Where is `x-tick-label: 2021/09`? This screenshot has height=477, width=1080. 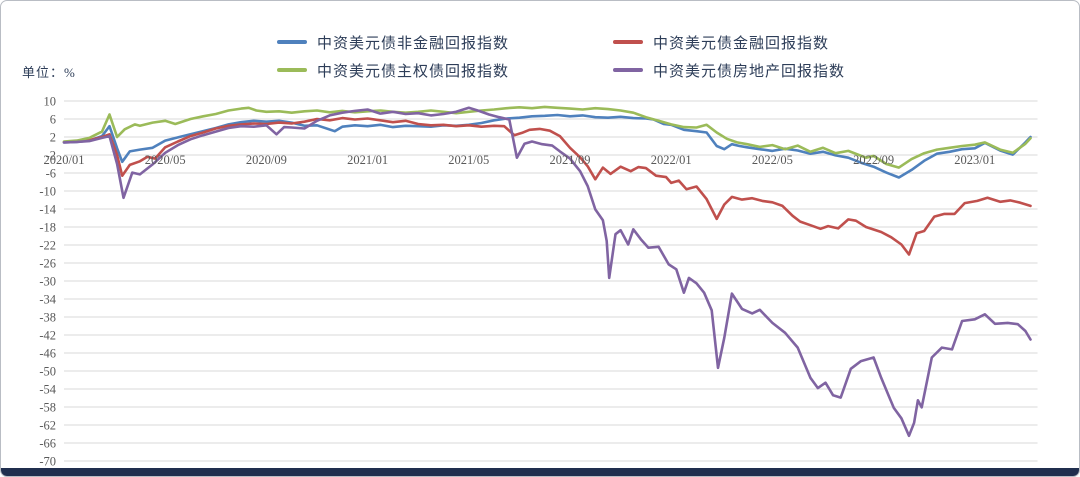 x-tick-label: 2021/09 is located at coordinates (570, 160).